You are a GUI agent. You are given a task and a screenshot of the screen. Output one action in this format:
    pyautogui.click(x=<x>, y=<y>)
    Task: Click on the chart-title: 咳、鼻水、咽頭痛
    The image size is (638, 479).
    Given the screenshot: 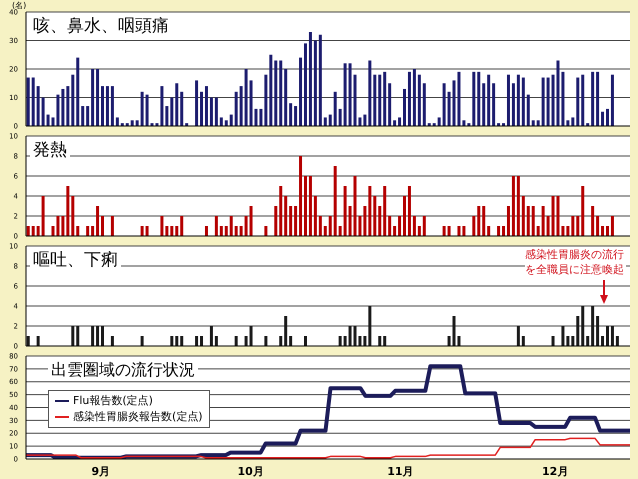 What is the action you would take?
    pyautogui.click(x=101, y=26)
    